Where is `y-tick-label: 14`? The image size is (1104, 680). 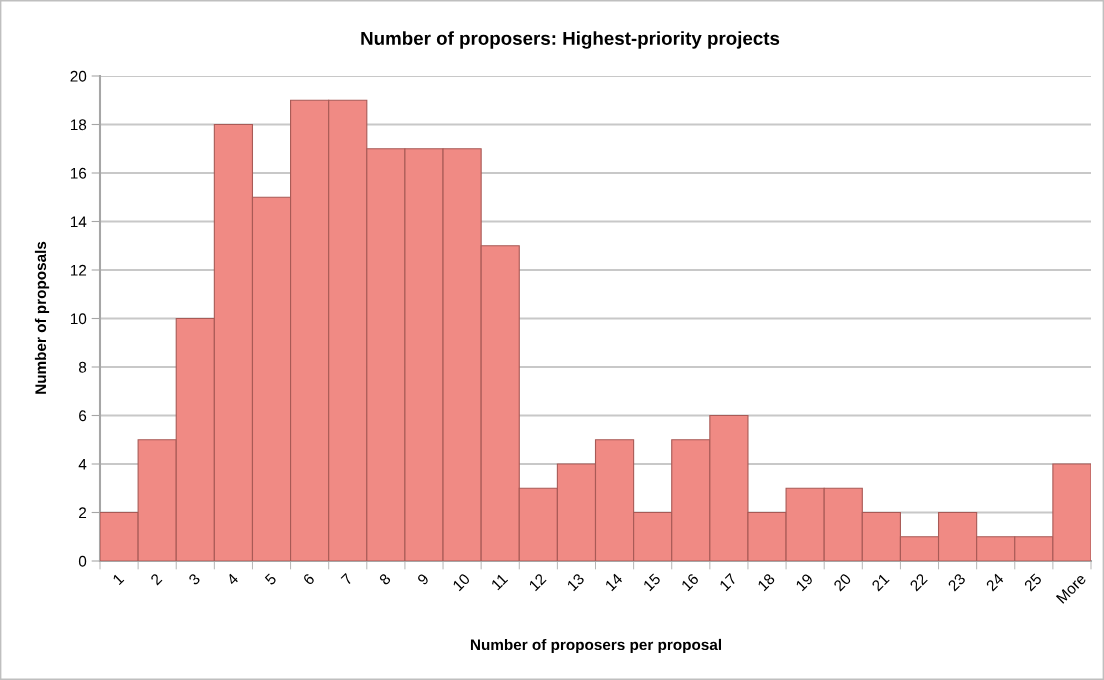
y-tick-label: 14 is located at coordinates (78, 222).